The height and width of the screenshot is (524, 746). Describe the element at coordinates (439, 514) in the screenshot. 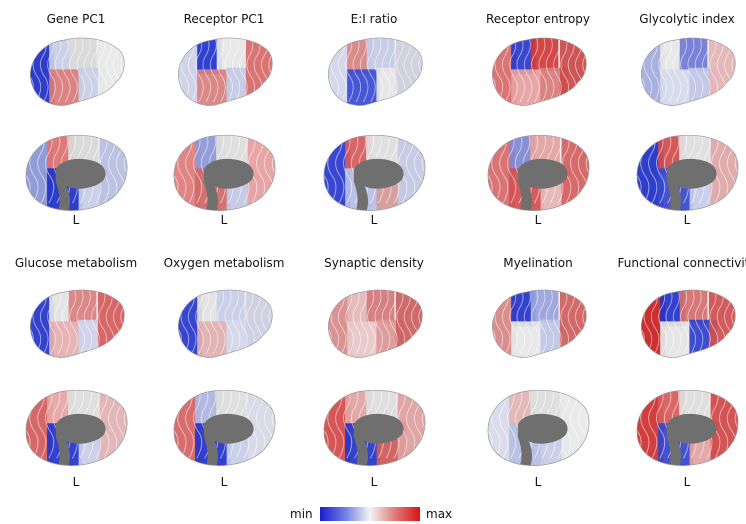

I see `colorbar-max-label: max` at that location.